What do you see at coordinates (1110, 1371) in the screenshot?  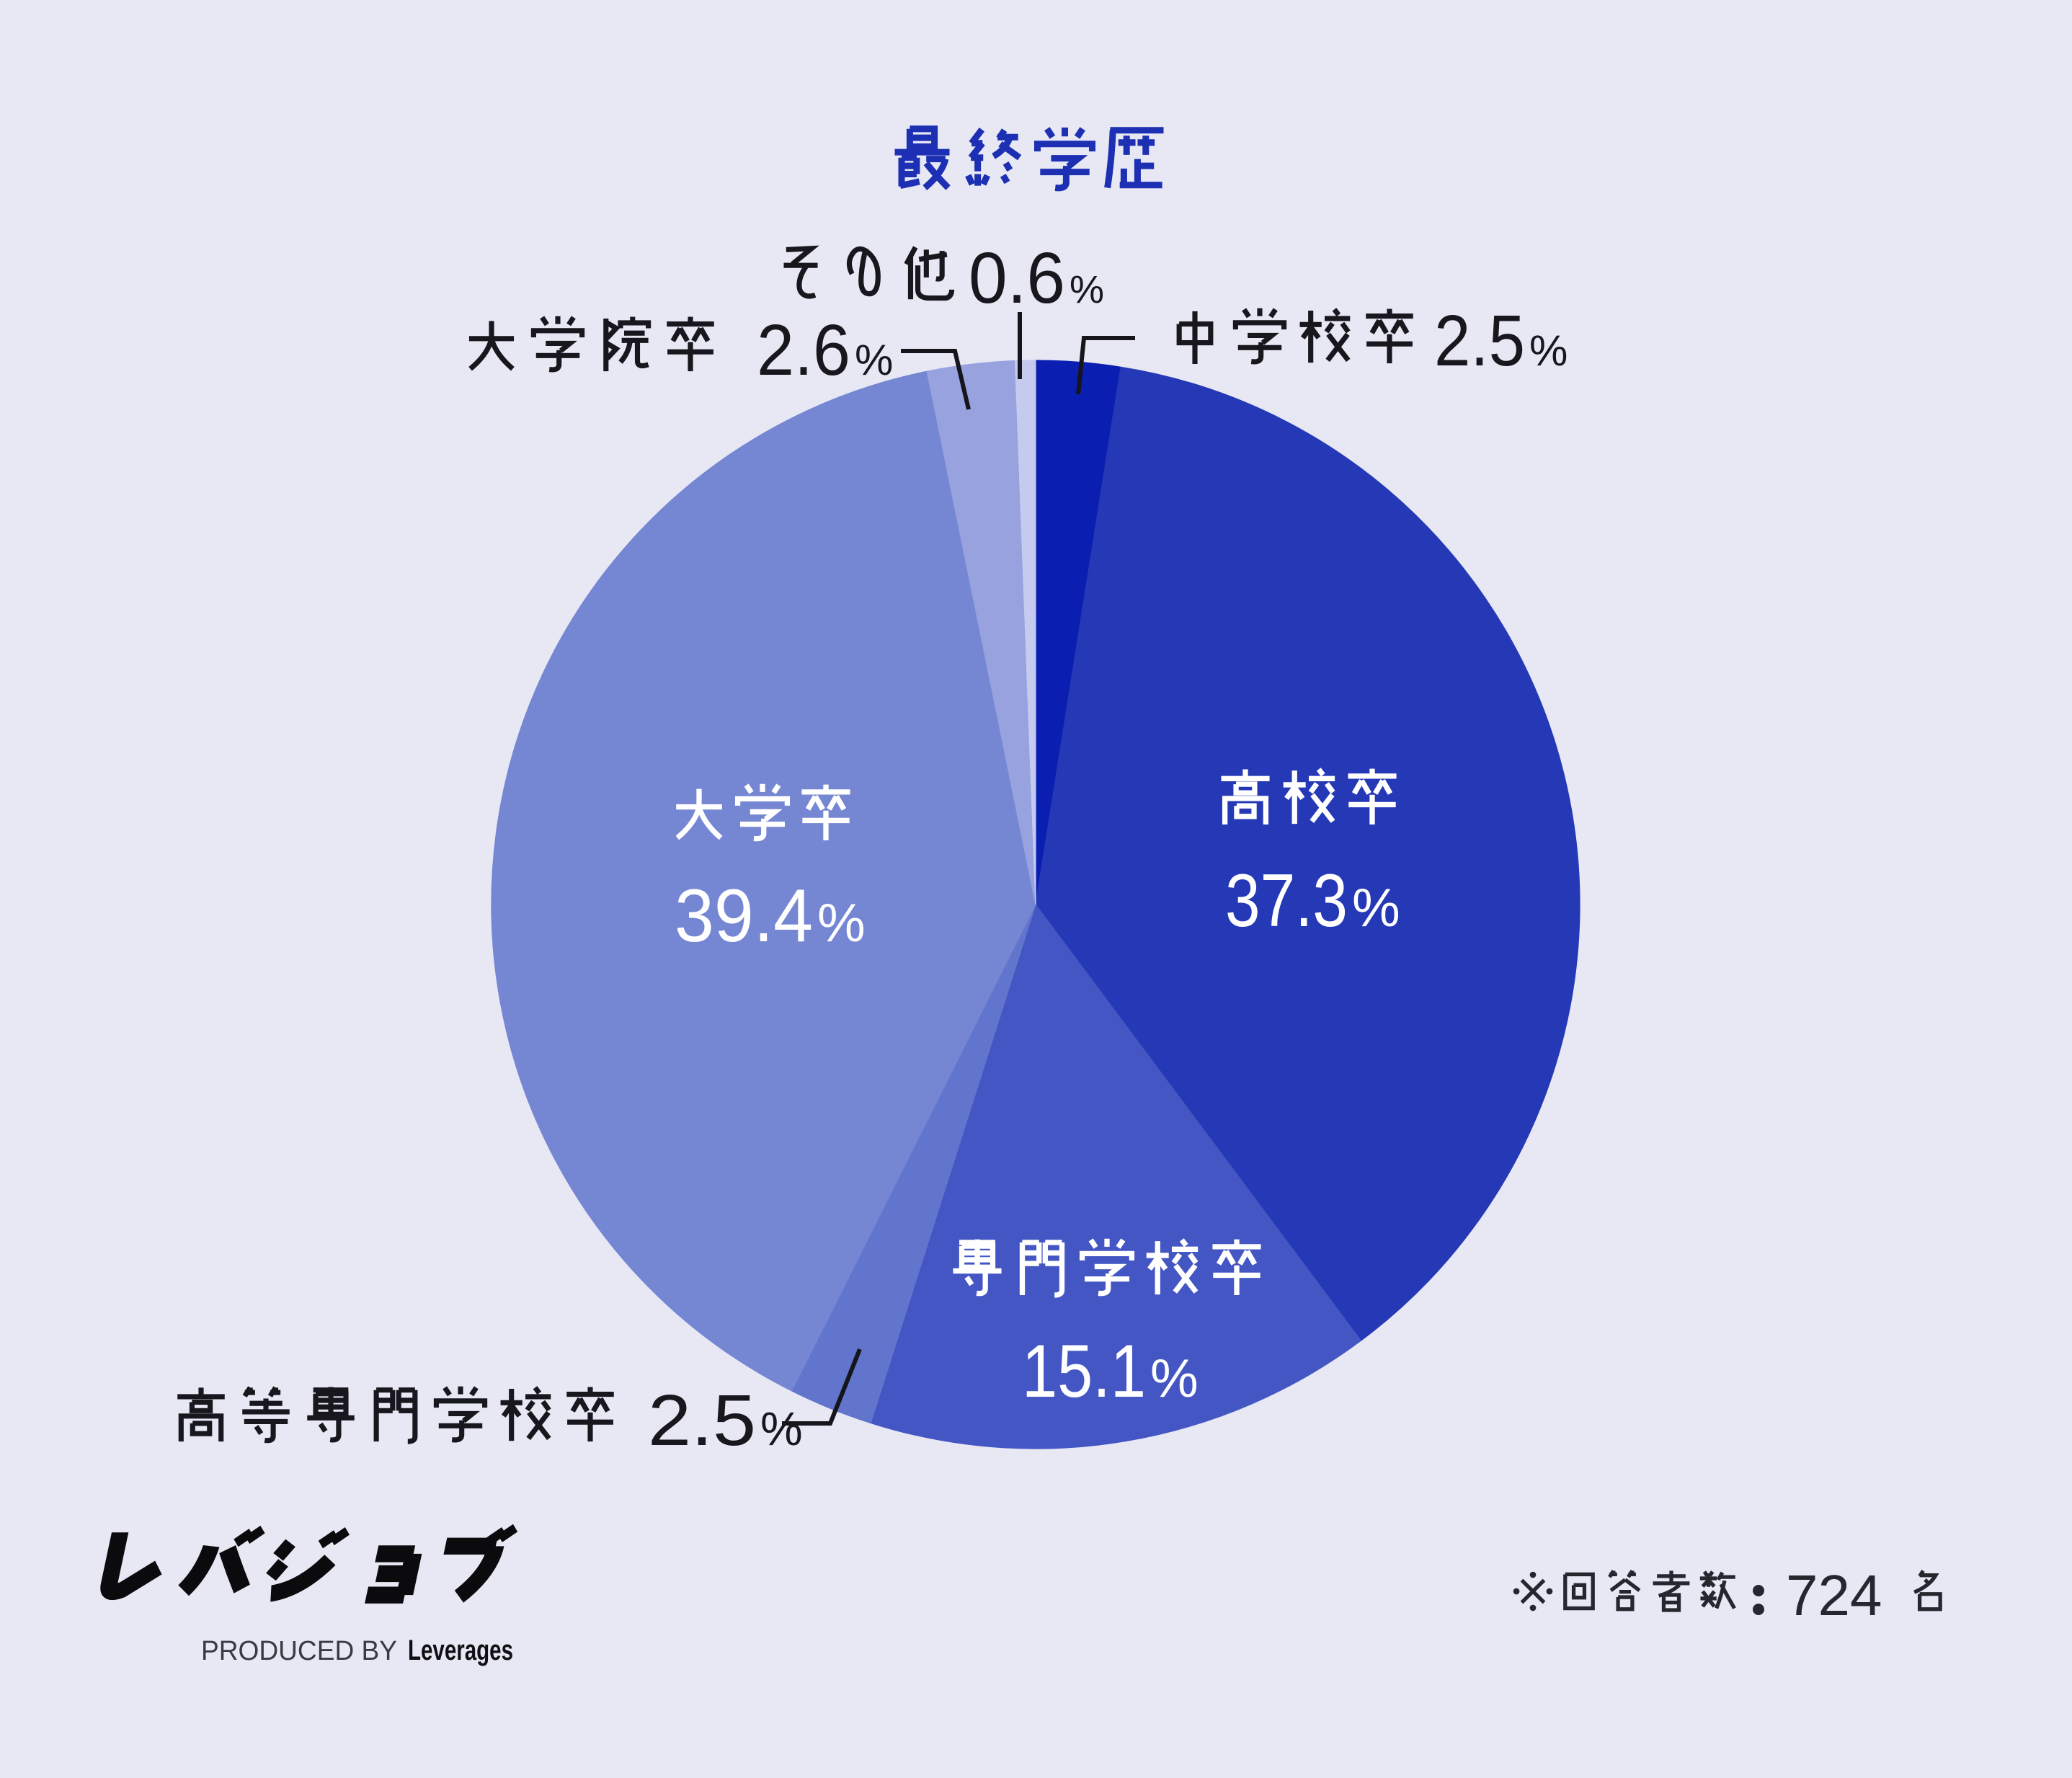 I see `svg-text: 15.1%` at bounding box center [1110, 1371].